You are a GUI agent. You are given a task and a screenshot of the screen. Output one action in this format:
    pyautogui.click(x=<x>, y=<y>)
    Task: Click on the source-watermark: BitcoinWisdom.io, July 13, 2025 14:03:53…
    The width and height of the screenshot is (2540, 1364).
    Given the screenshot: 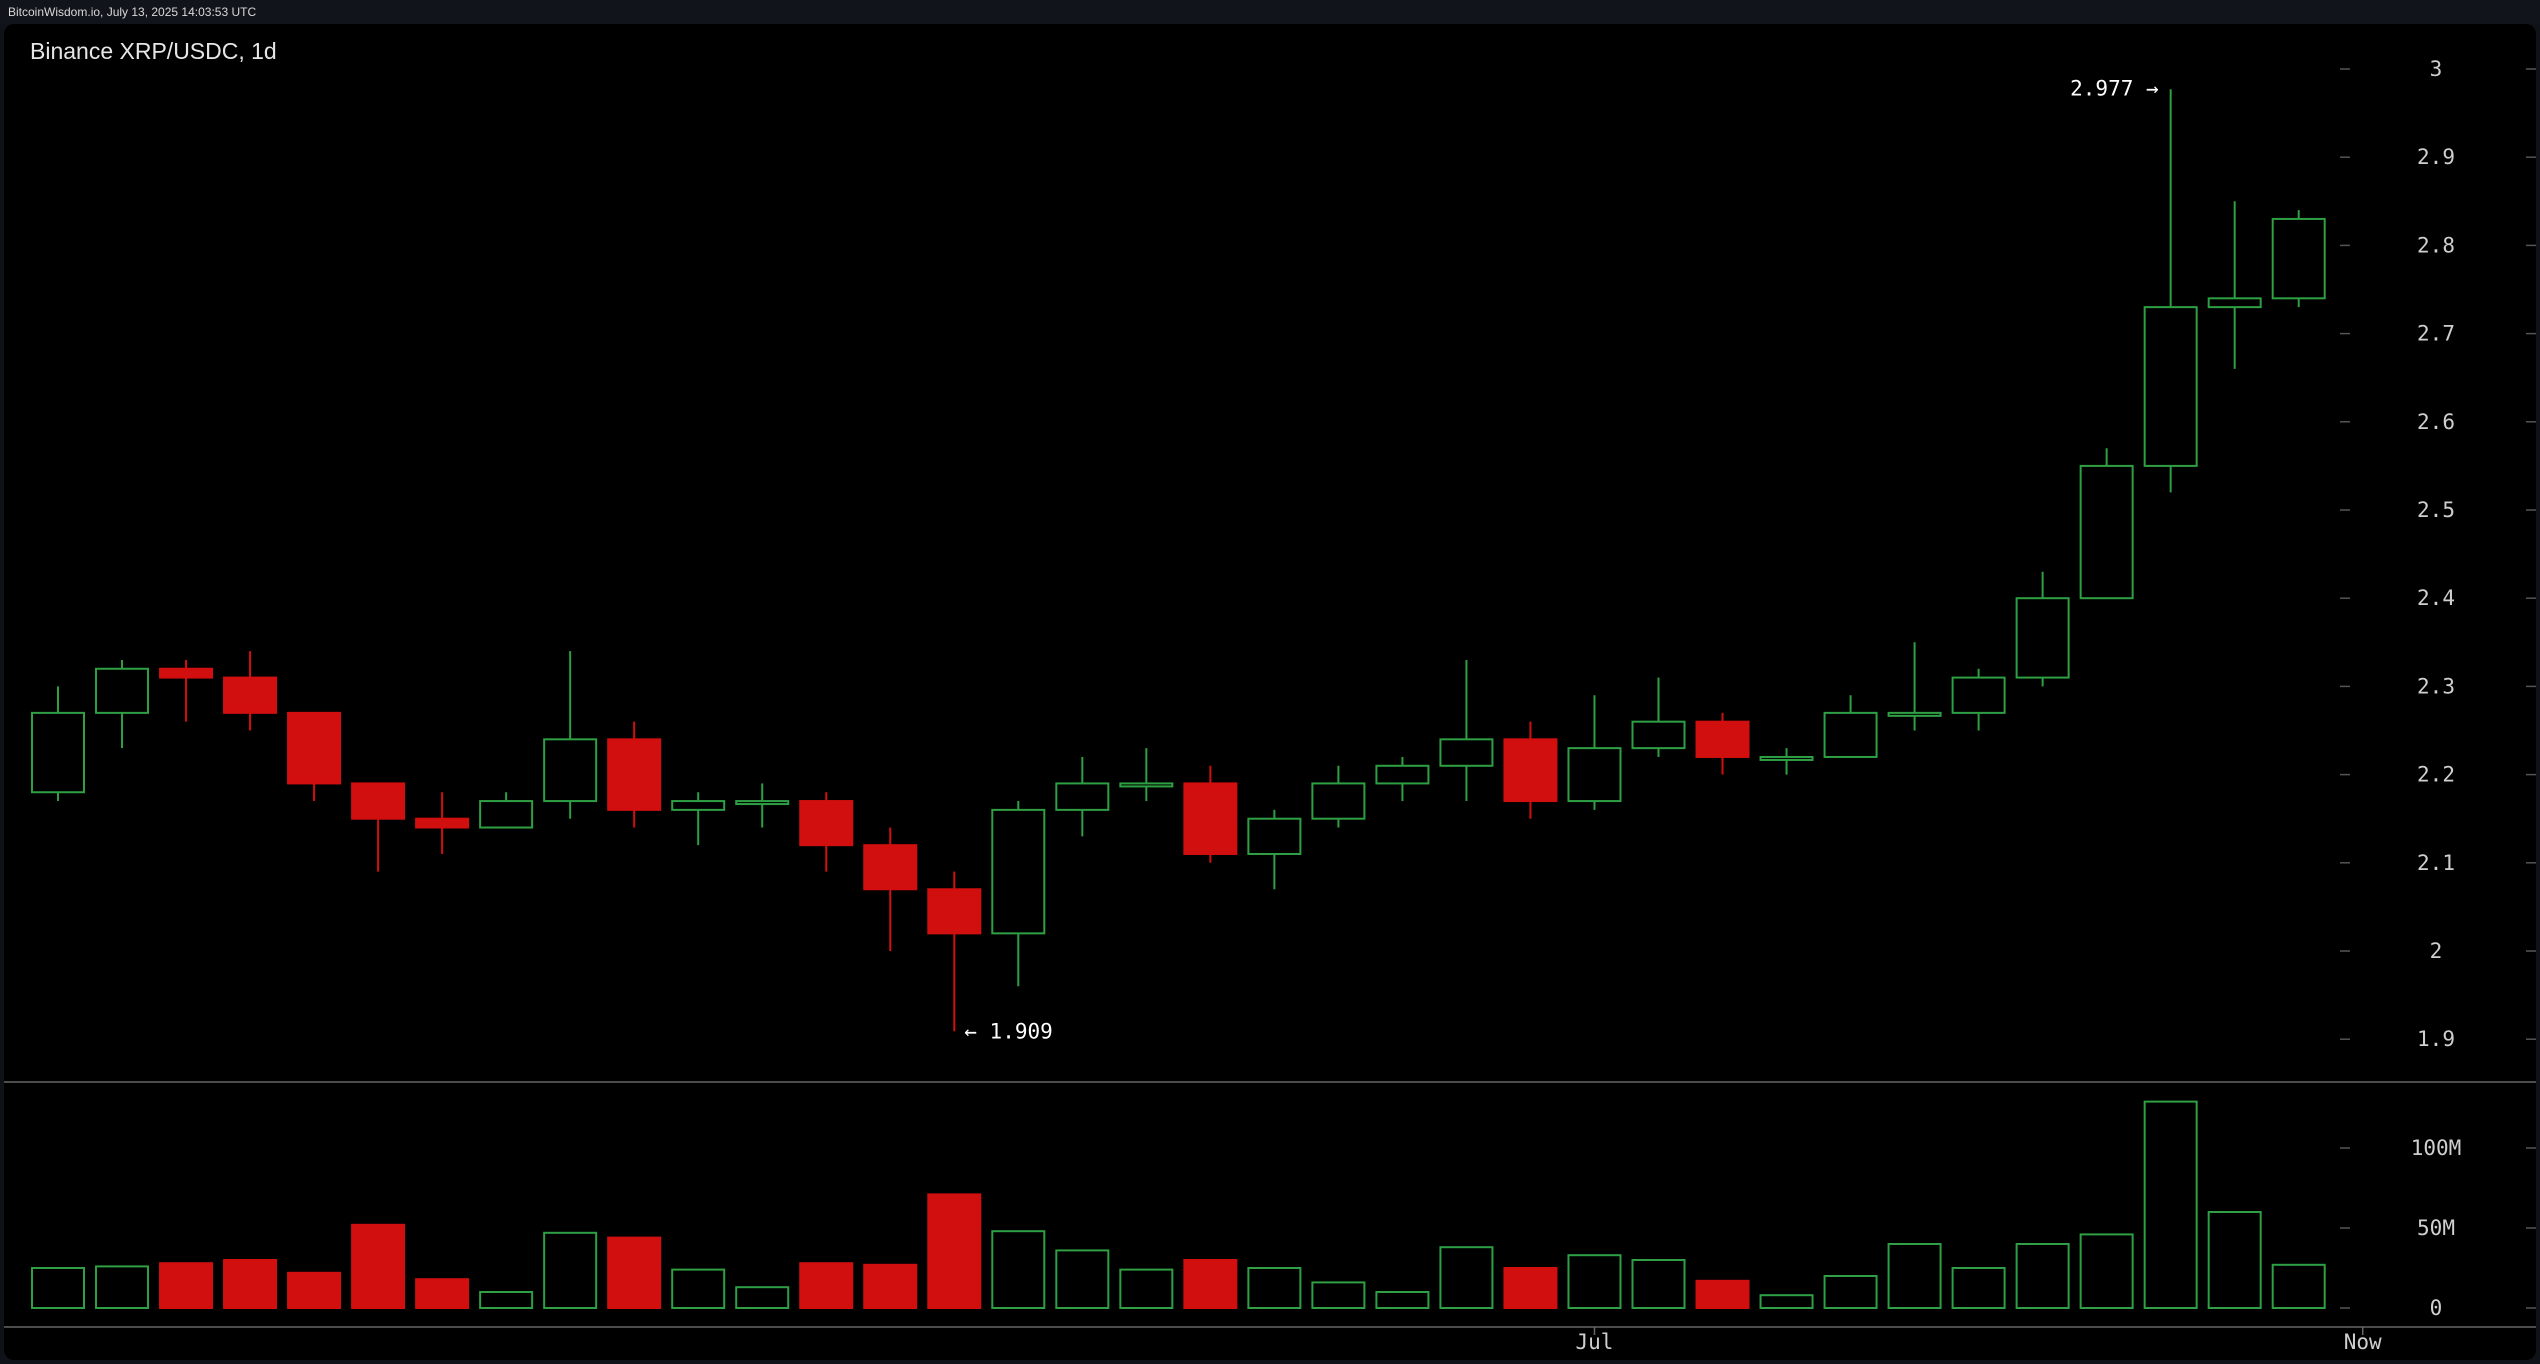 What is the action you would take?
    pyautogui.click(x=132, y=12)
    